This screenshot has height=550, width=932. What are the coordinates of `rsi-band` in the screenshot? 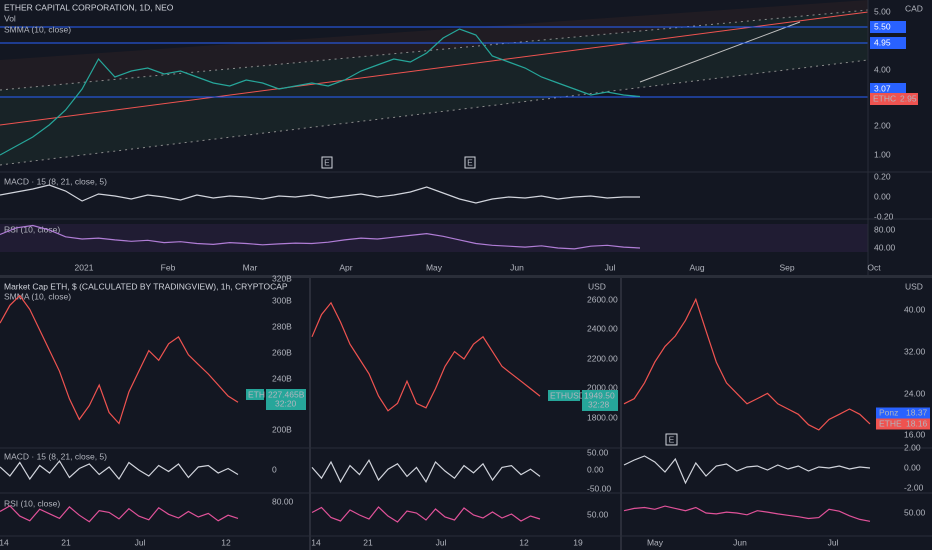 It's located at (434, 238).